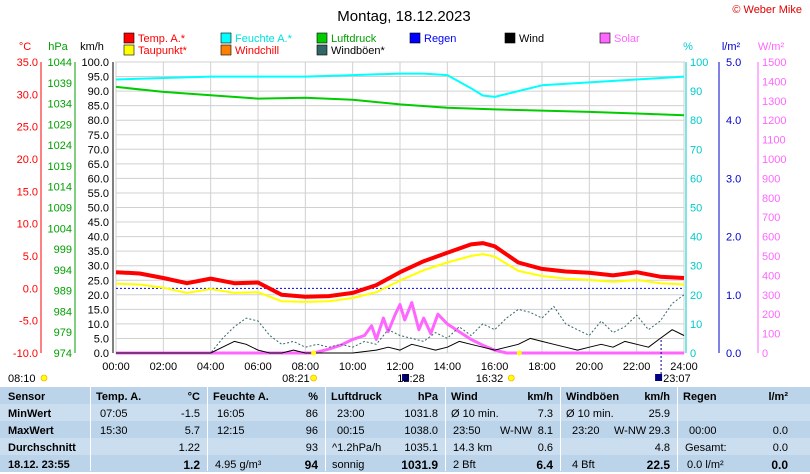 The height and width of the screenshot is (474, 810). What do you see at coordinates (211, 367) in the screenshot?
I see `x-axis-tick: 04:00` at bounding box center [211, 367].